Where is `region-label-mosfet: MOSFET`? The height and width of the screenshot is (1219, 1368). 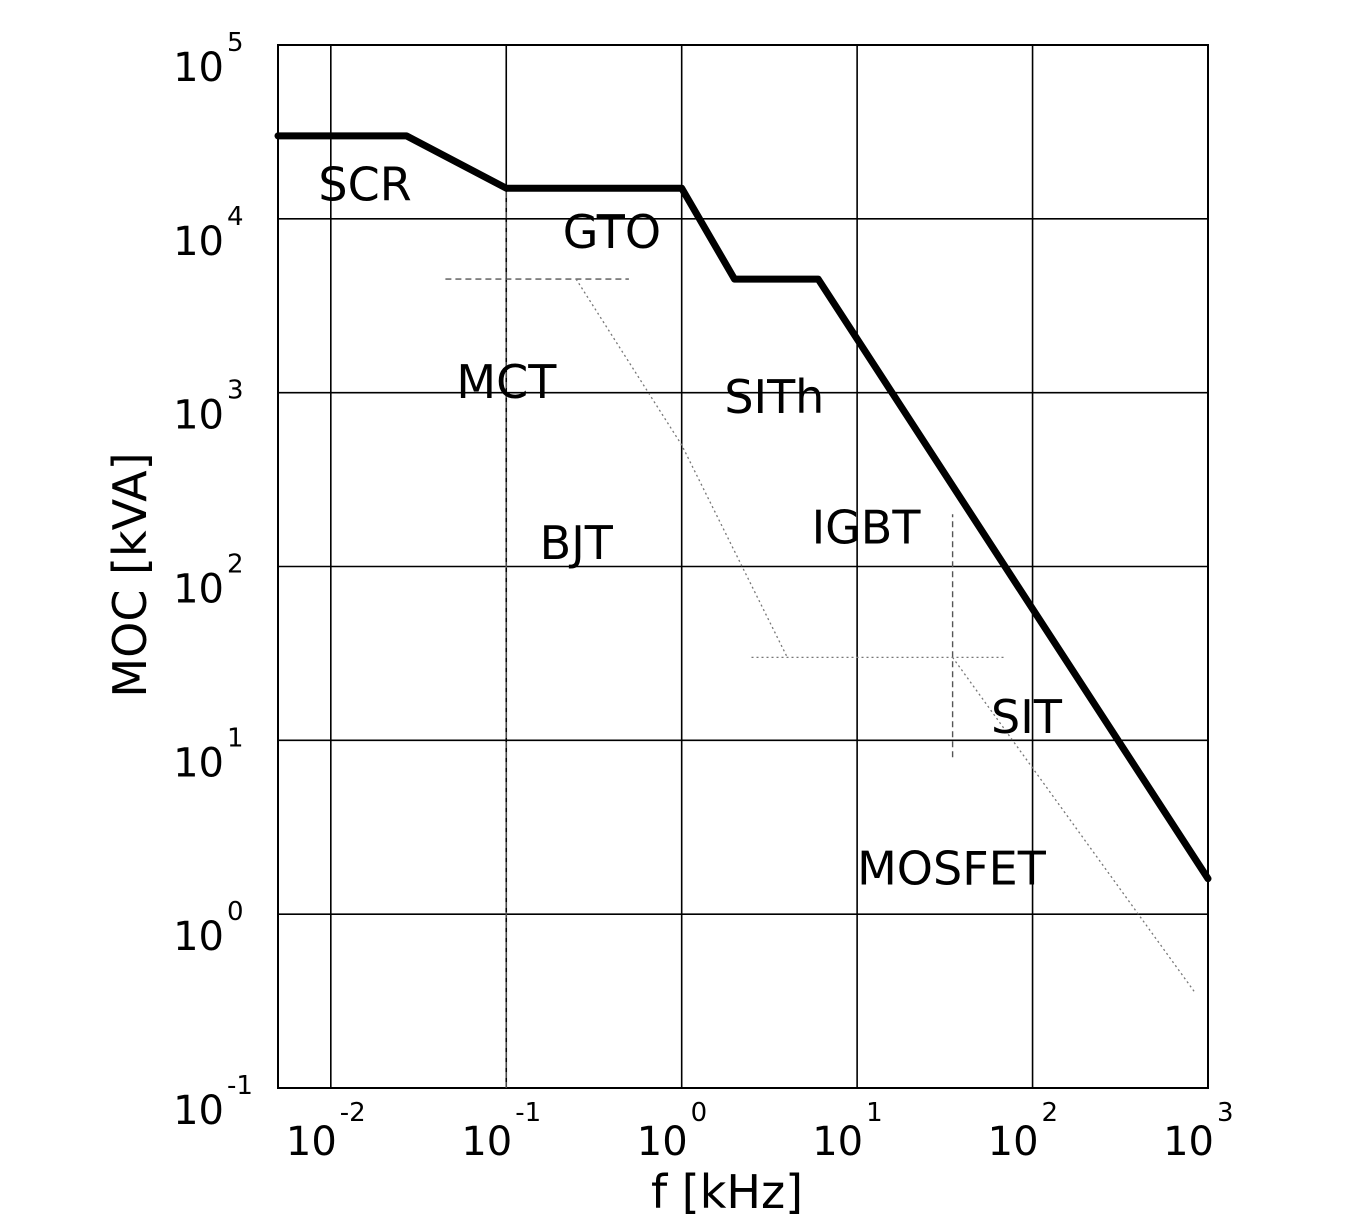
region-label-mosfet: MOSFET is located at coordinates (952, 868).